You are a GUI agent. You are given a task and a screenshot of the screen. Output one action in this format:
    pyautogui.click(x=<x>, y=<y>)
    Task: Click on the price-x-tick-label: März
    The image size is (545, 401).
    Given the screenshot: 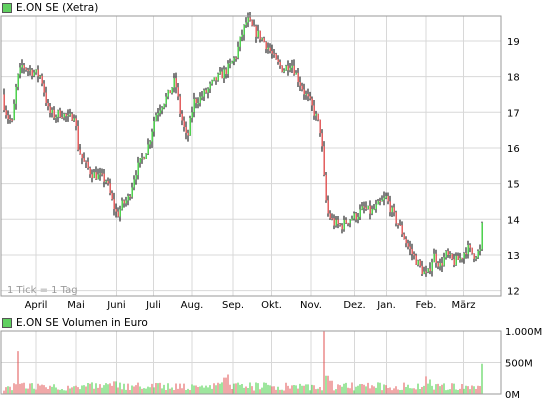 What is the action you would take?
    pyautogui.click(x=463, y=305)
    